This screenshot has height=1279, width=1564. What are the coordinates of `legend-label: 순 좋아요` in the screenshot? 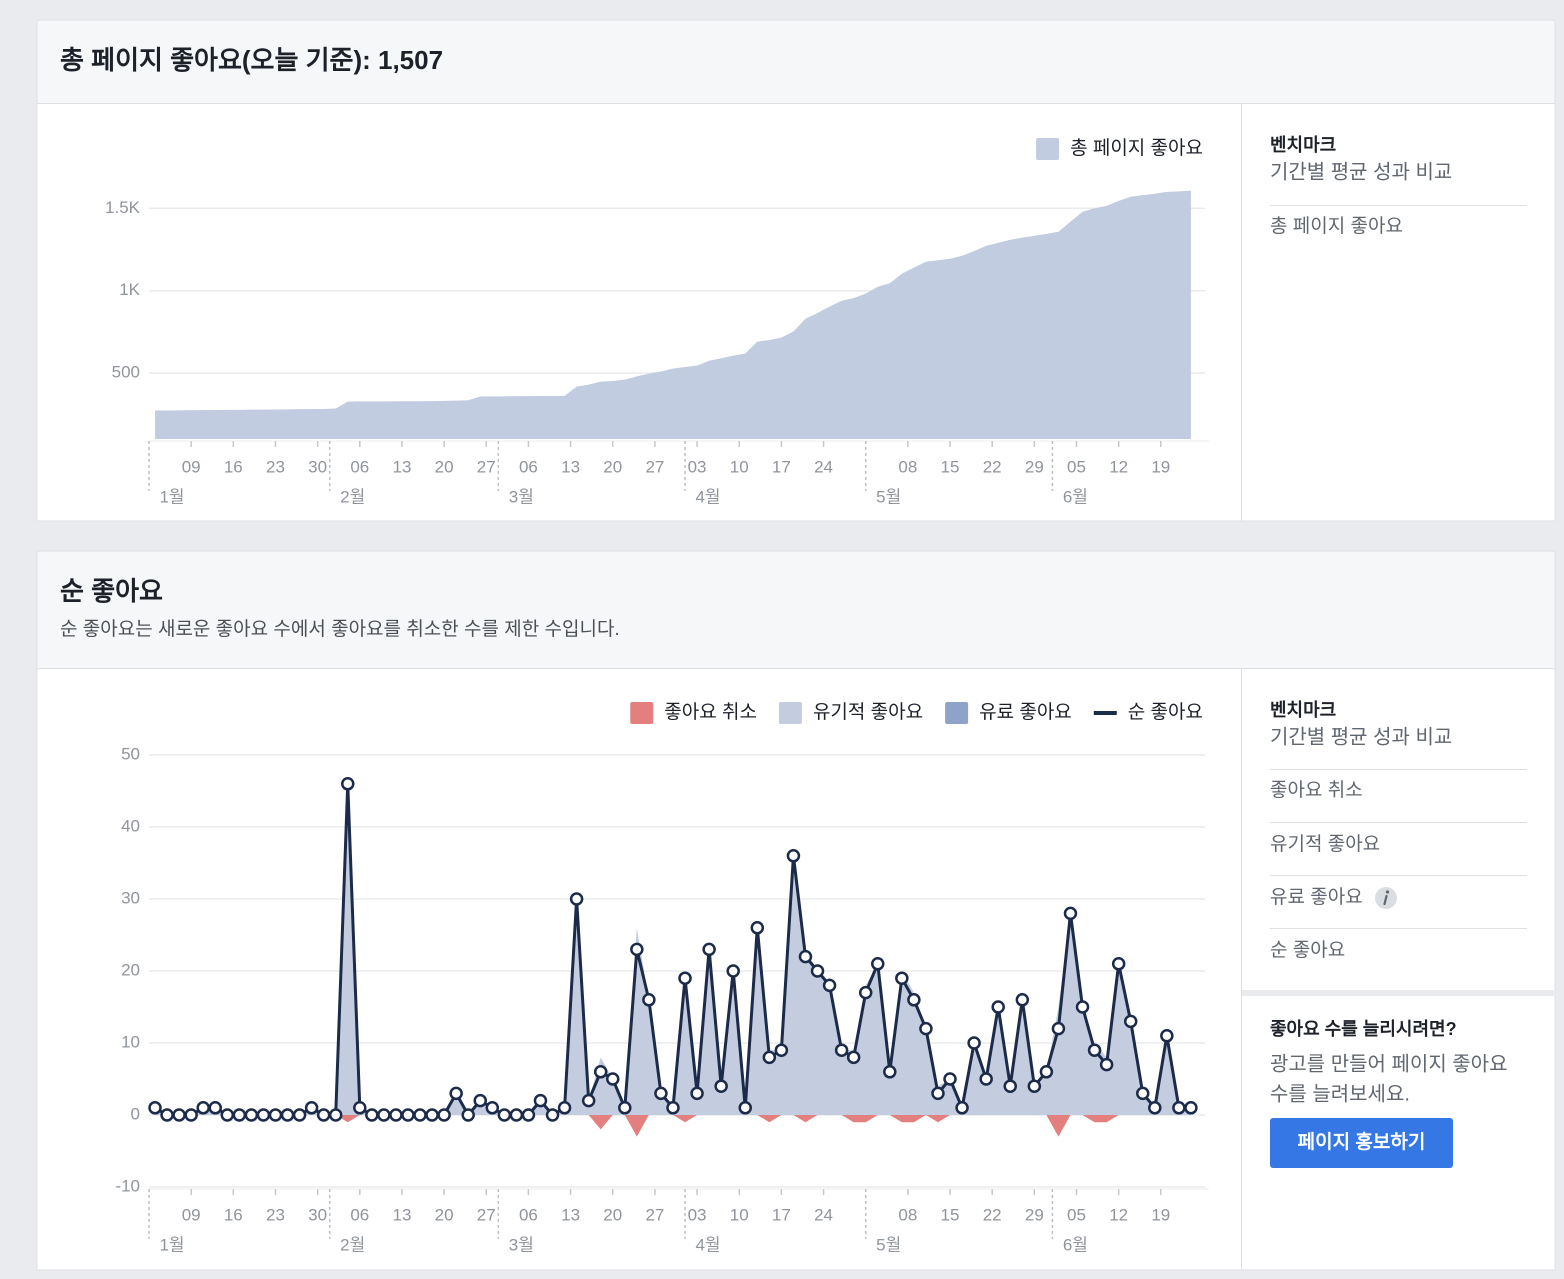 It's located at (1165, 712).